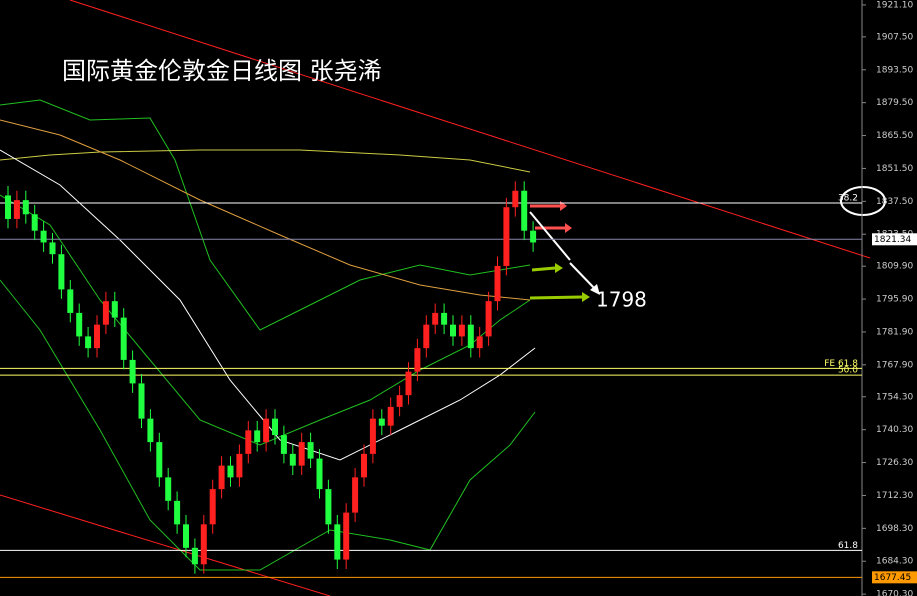 The image size is (917, 596). Describe the element at coordinates (894, 463) in the screenshot. I see `y-tick-label: 1726.30` at that location.